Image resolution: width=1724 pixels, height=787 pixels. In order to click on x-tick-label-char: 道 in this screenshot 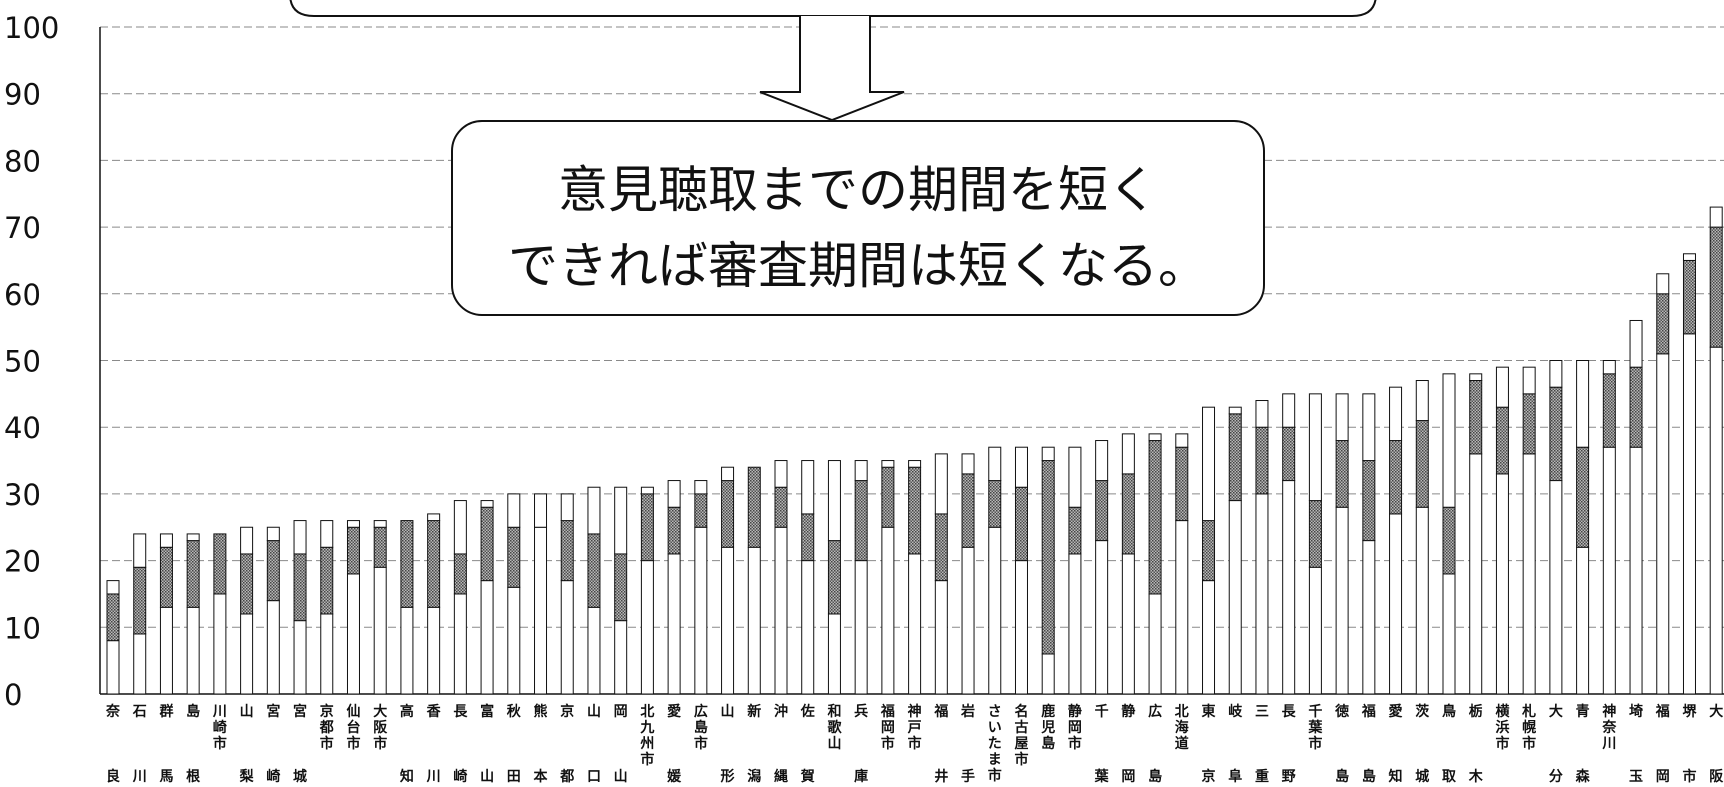, I will do `click(1182, 743)`.